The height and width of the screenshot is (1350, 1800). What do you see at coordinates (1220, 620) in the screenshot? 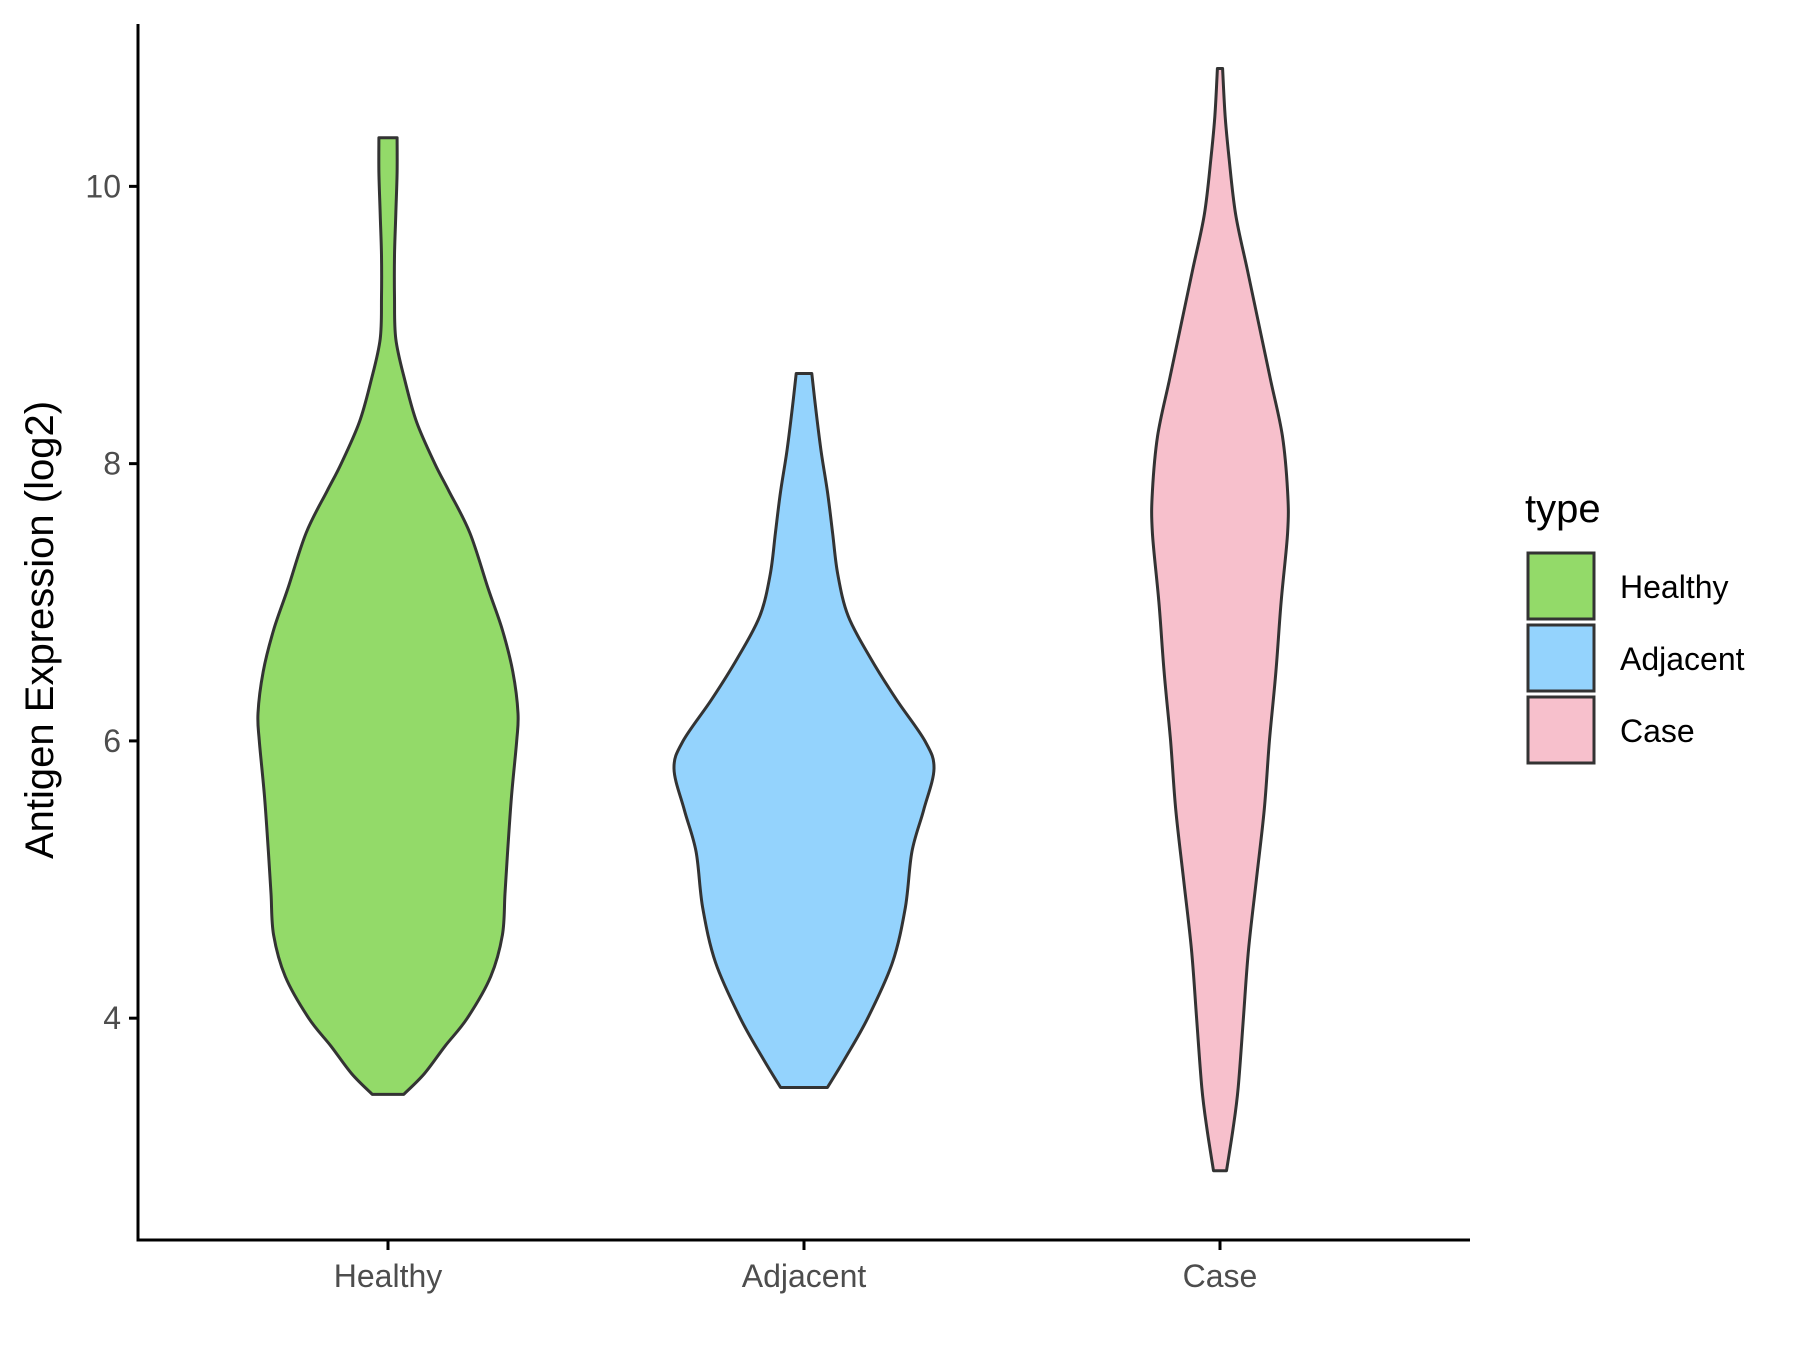
I see `violin-case` at bounding box center [1220, 620].